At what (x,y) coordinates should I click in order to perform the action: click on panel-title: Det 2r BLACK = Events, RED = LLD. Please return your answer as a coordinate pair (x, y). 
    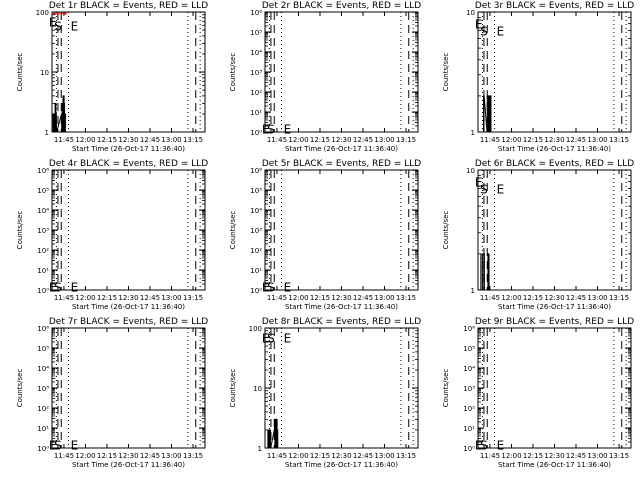
    Looking at the image, I should click on (341, 6).